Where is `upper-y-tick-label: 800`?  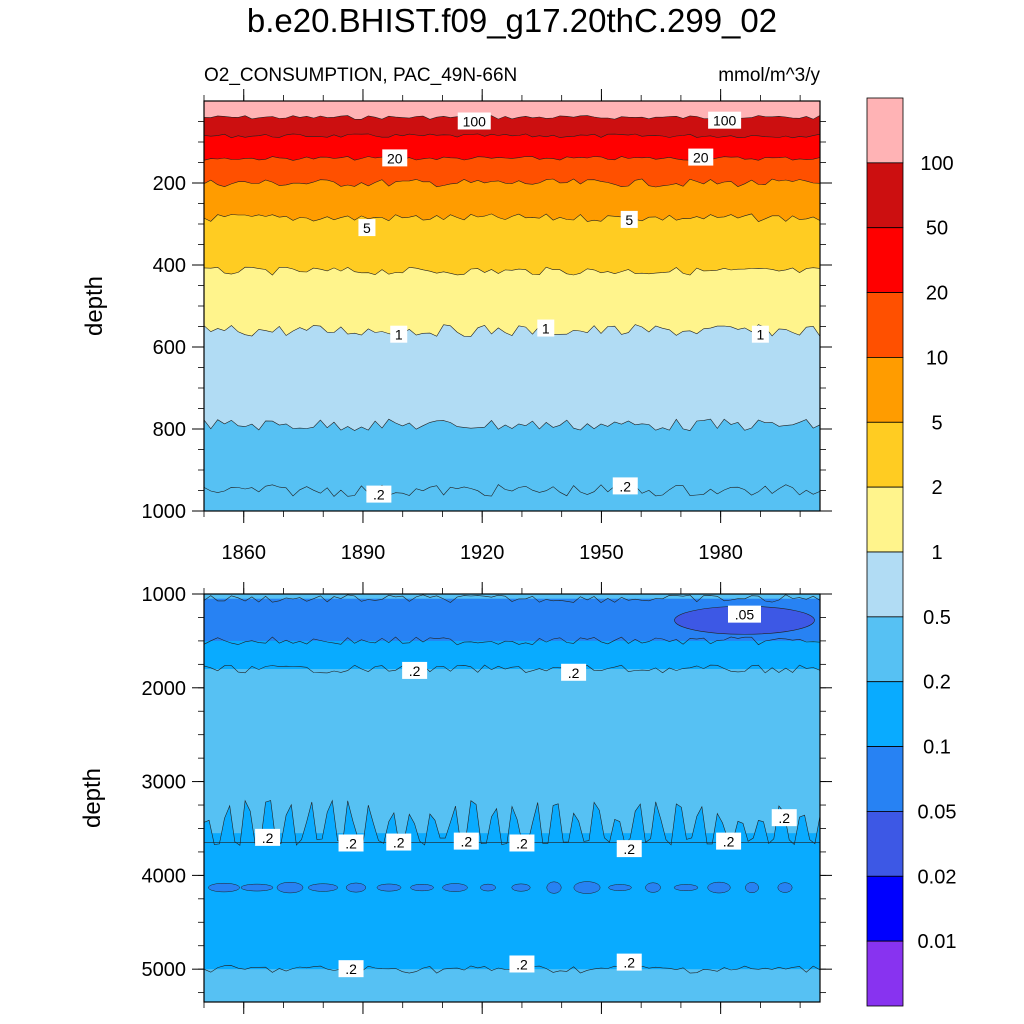
upper-y-tick-label: 800 is located at coordinates (169, 430).